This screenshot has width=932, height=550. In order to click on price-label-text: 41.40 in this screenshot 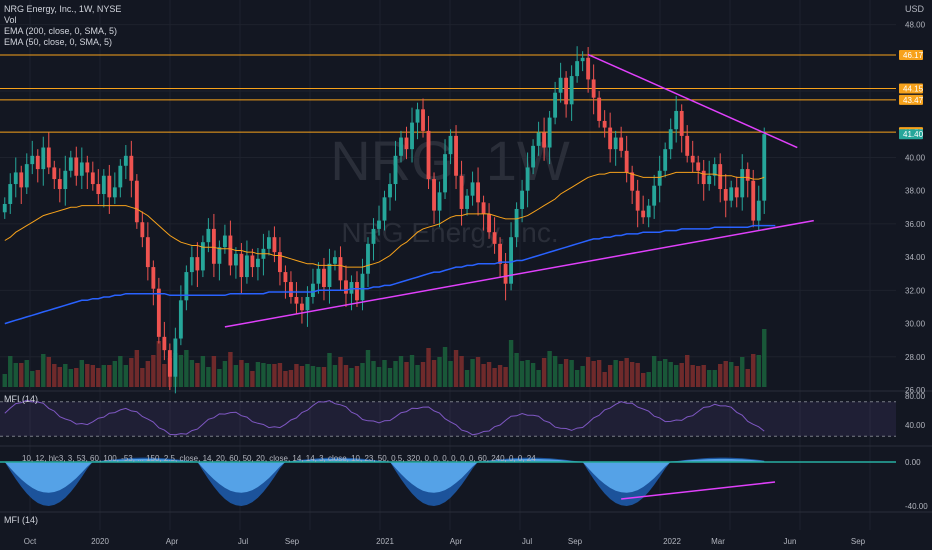, I will do `click(913, 134)`.